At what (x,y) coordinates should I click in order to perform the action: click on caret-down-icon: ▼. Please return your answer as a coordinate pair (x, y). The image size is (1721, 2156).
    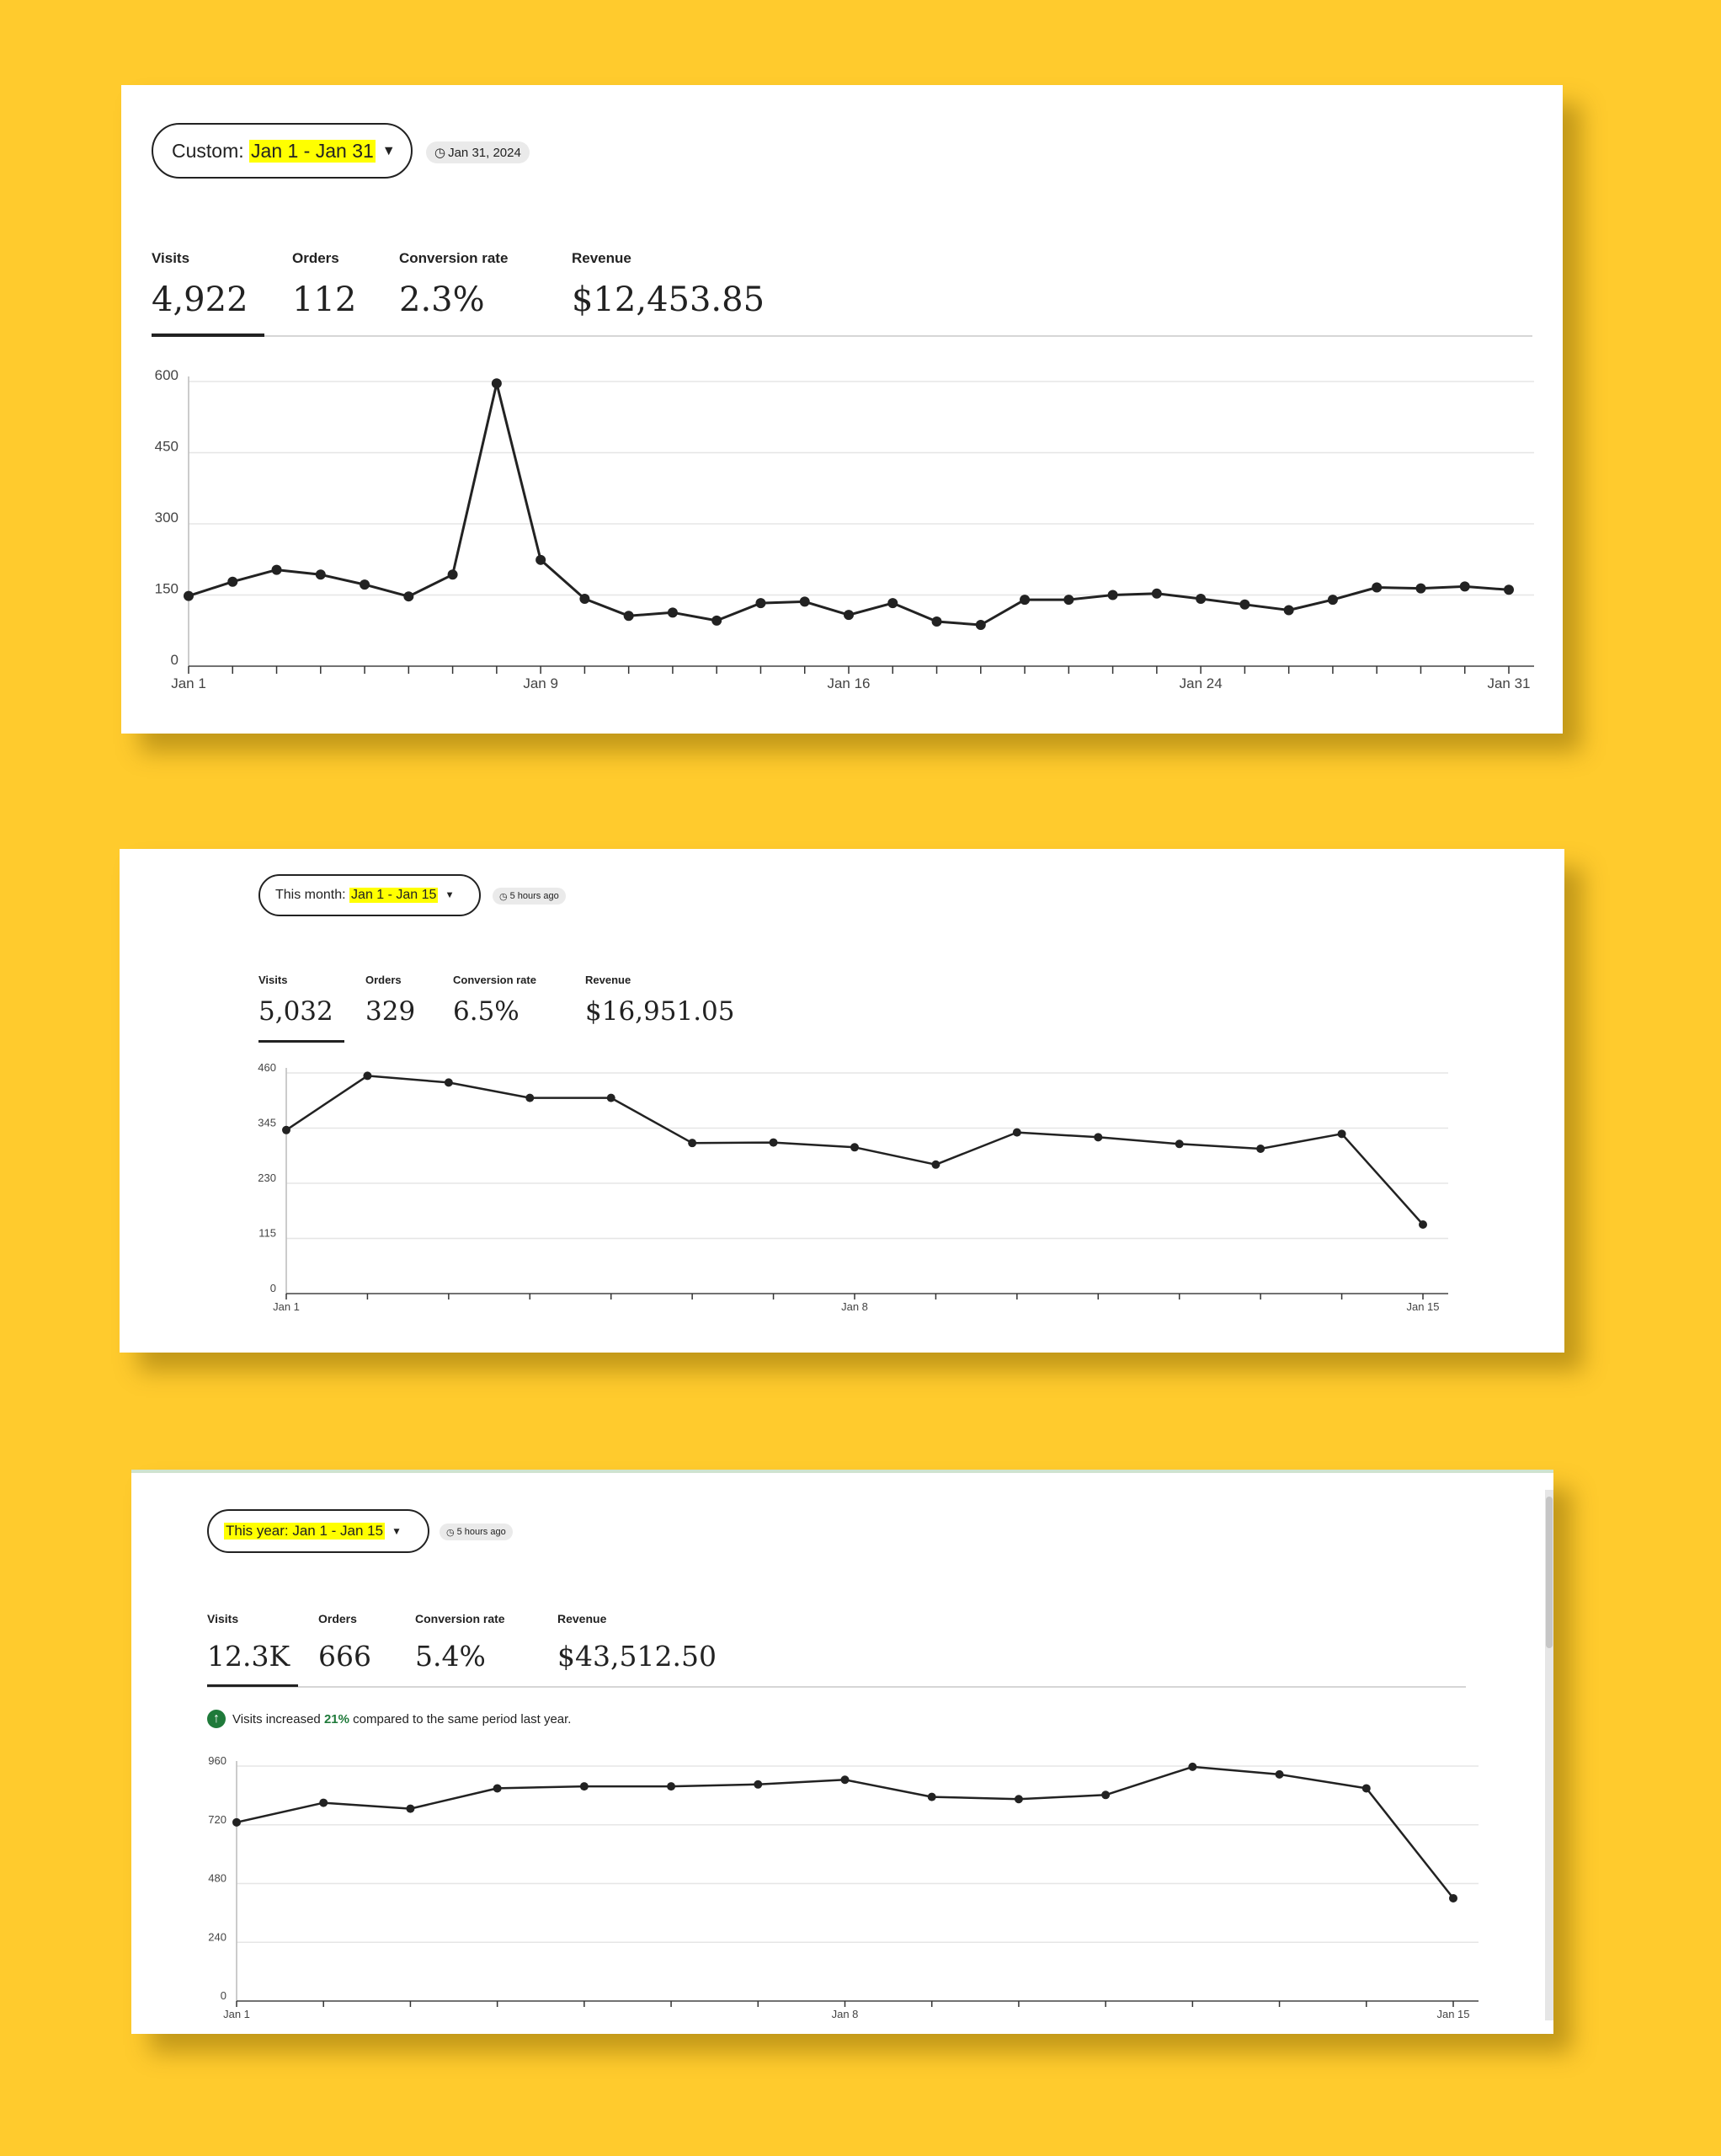
    Looking at the image, I should click on (397, 1531).